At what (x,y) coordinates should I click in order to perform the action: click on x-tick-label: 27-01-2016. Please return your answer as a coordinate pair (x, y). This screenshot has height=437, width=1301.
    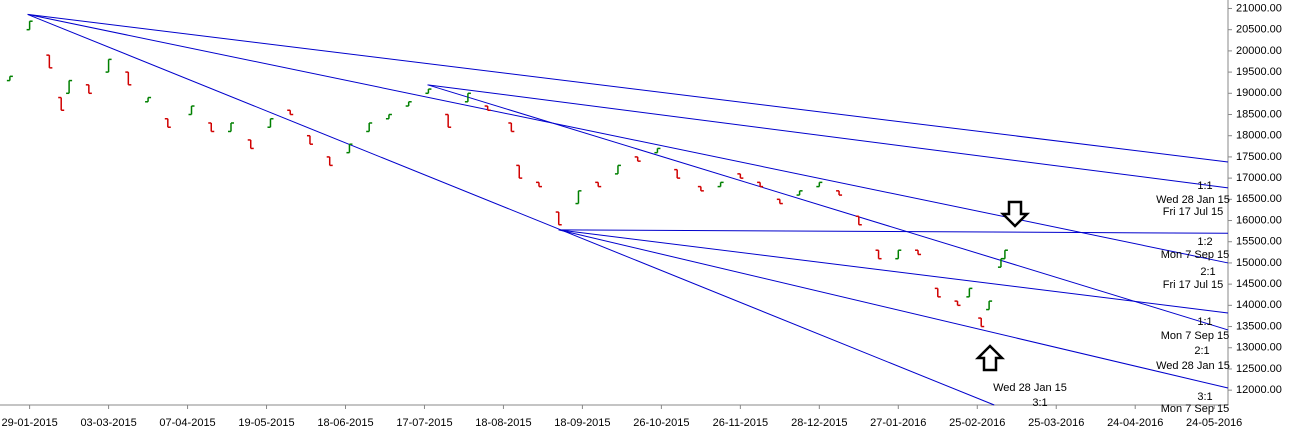
    Looking at the image, I should click on (898, 423).